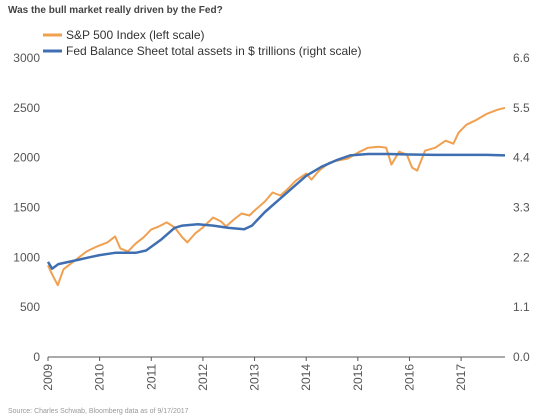 Image resolution: width=550 pixels, height=416 pixels. What do you see at coordinates (26, 58) in the screenshot?
I see `y-left-tick-label: 3000` at bounding box center [26, 58].